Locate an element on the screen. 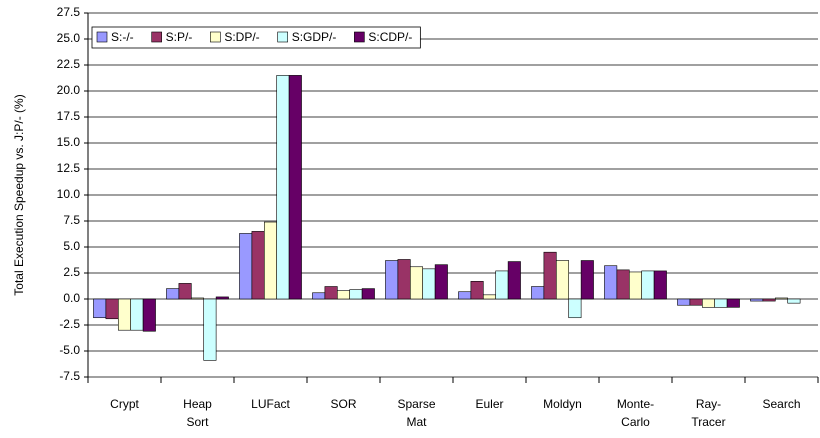  legend-box is located at coordinates (256, 37).